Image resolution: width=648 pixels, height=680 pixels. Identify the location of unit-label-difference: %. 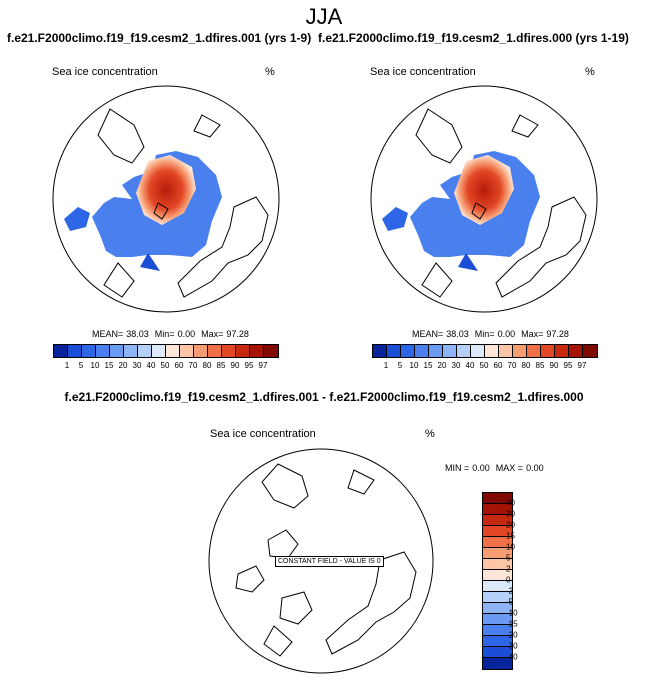
(430, 434).